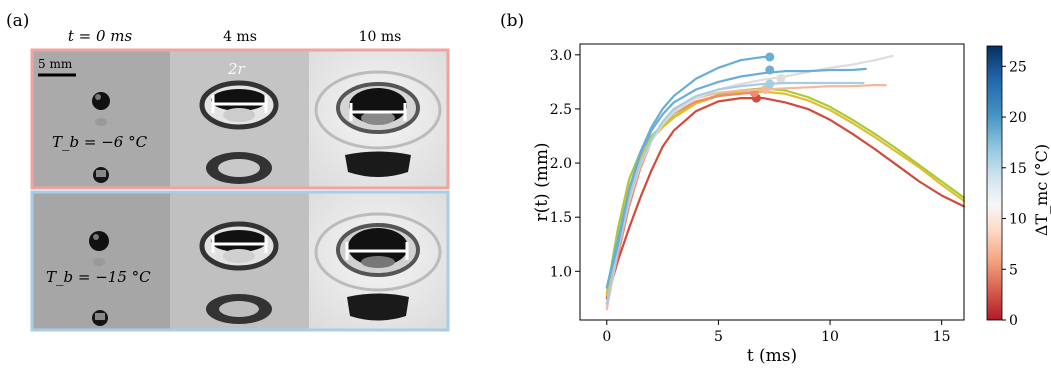  What do you see at coordinates (1018, 169) in the screenshot?
I see `colorbar-tick-label: 15` at bounding box center [1018, 169].